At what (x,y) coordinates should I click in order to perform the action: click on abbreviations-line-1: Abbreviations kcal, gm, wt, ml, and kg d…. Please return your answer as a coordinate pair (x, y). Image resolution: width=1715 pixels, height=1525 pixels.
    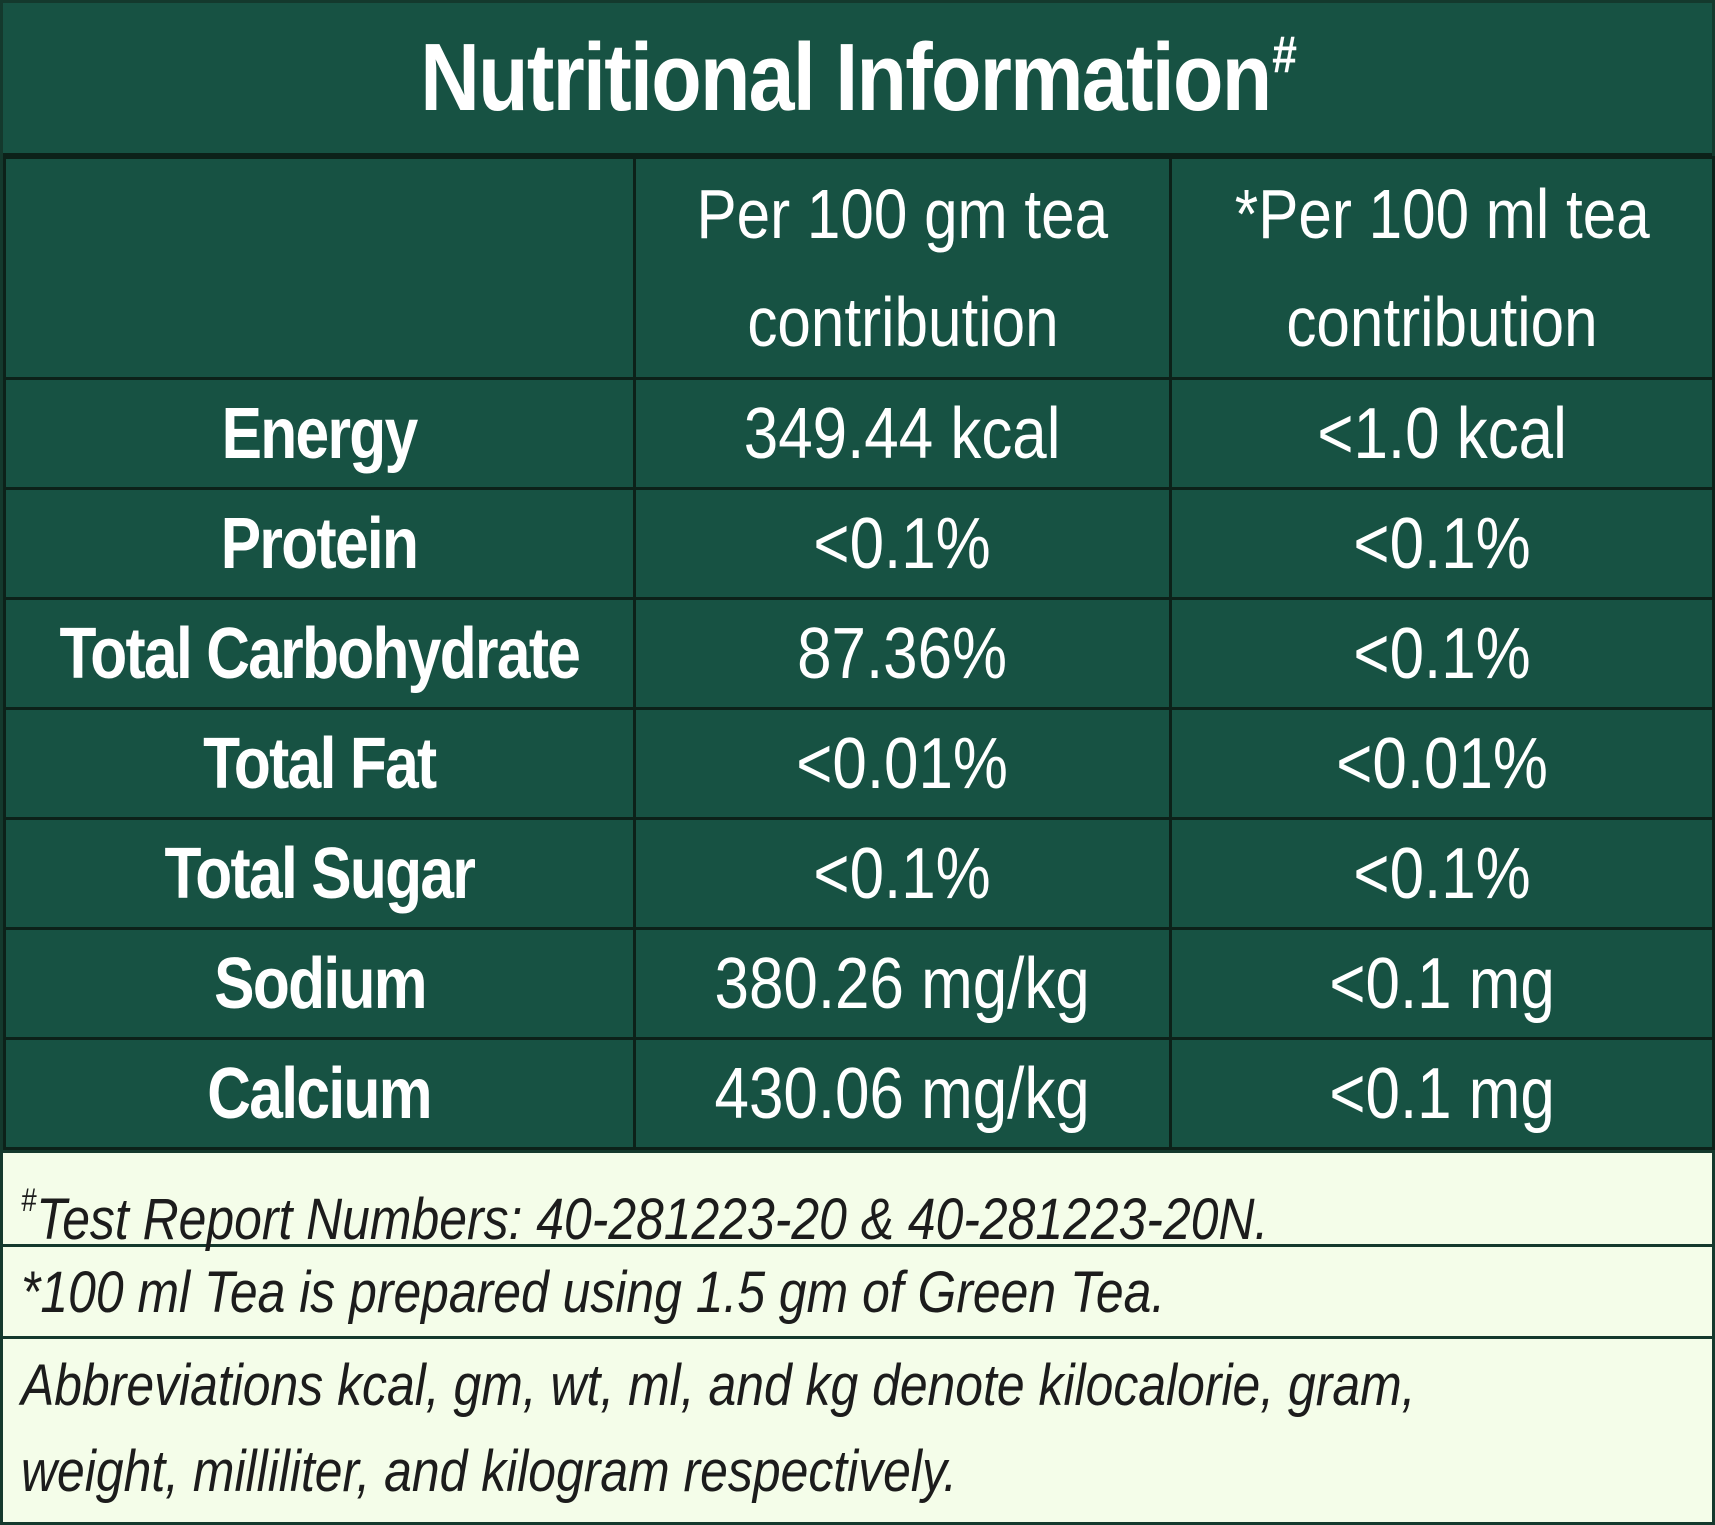
    Looking at the image, I should click on (718, 1385).